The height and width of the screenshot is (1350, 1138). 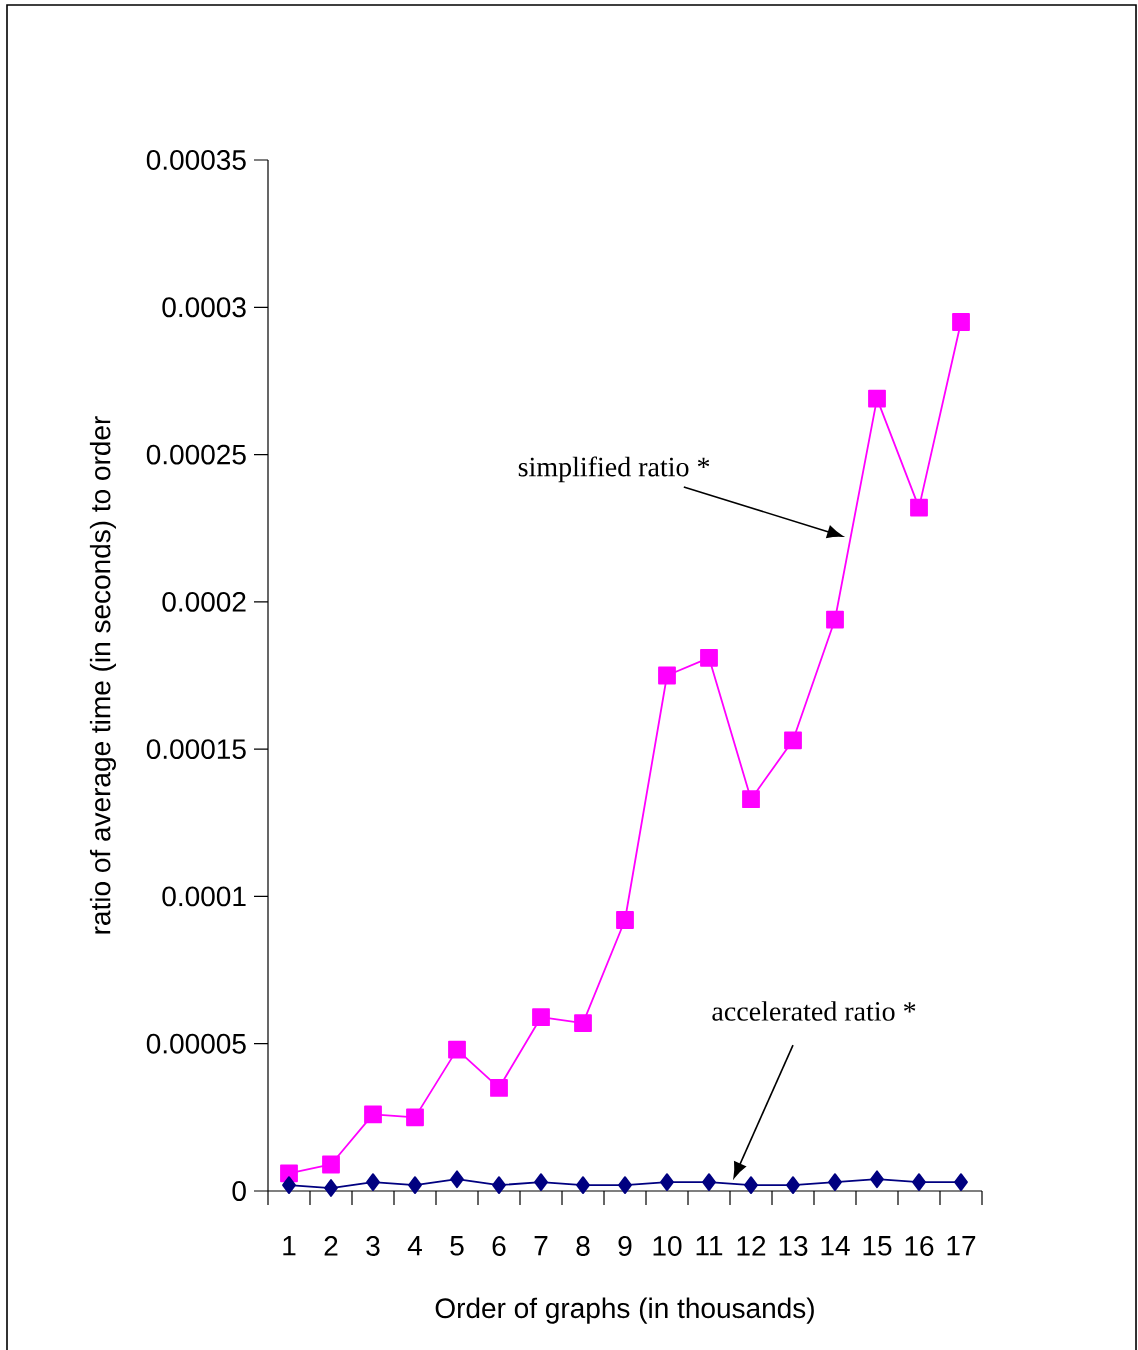 I want to click on y-axis-title: ratio of average time (in seconds) to order, so click(x=102, y=675).